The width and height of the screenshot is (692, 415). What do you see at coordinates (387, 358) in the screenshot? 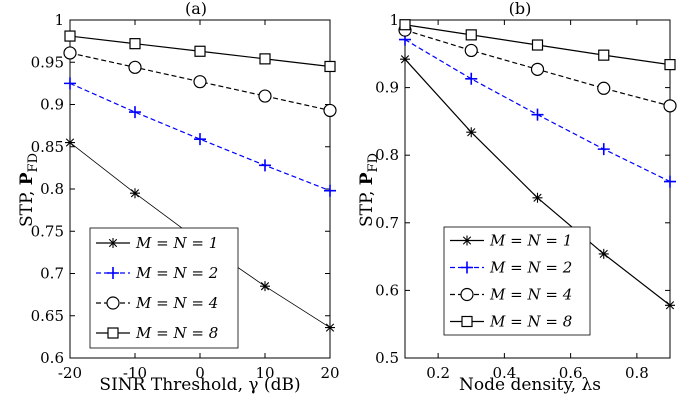
I see `y-tick-label: 0.5` at bounding box center [387, 358].